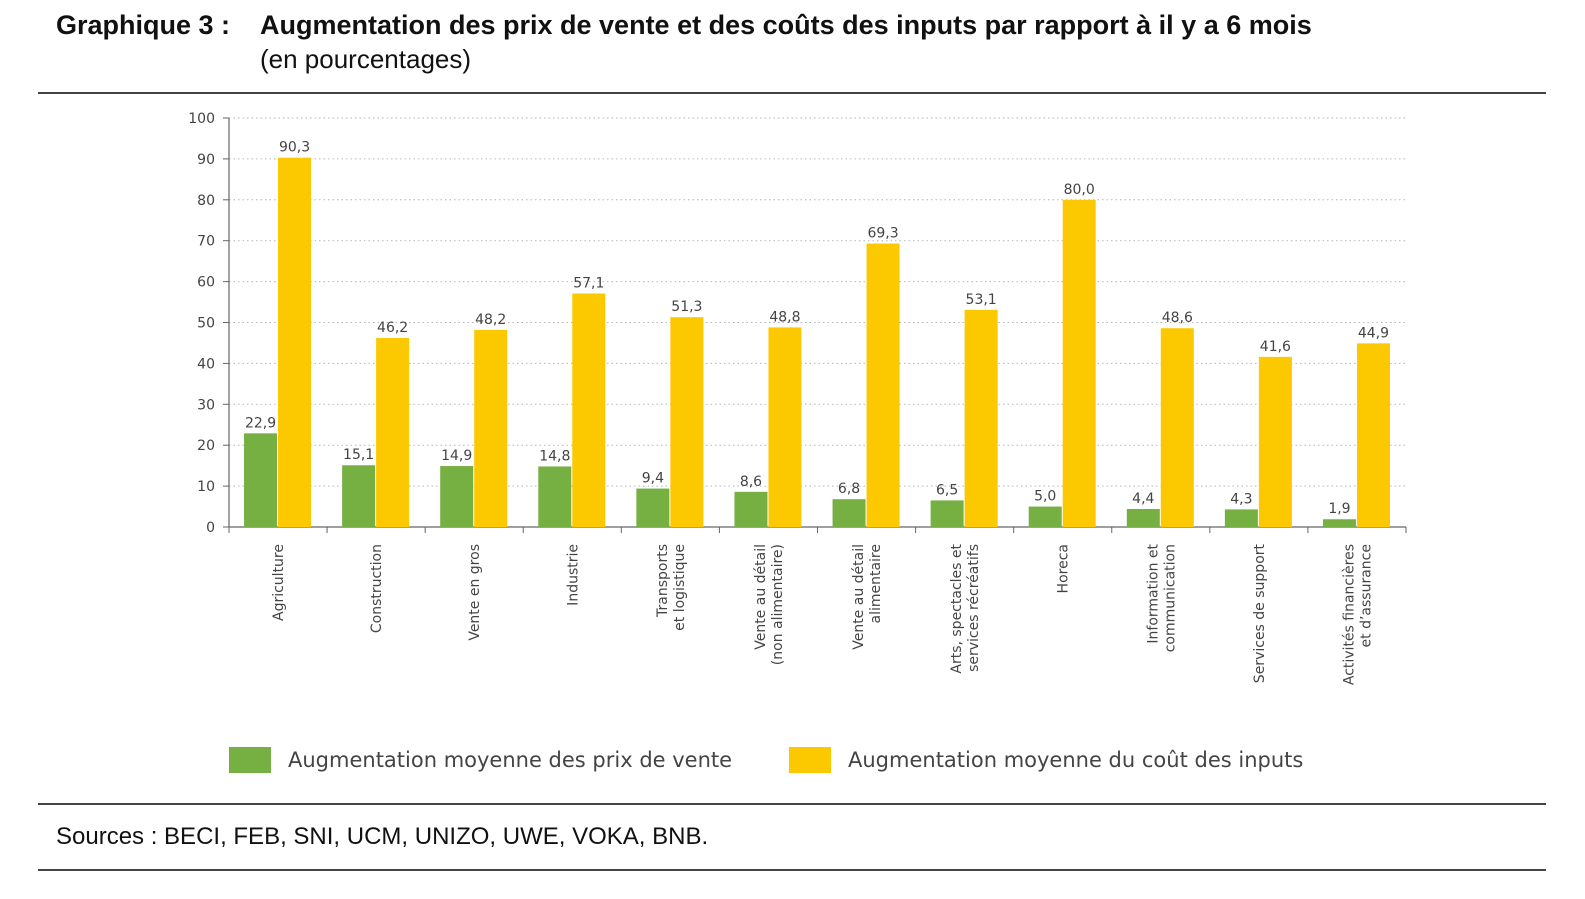  I want to click on data-label: 15,1, so click(358, 455).